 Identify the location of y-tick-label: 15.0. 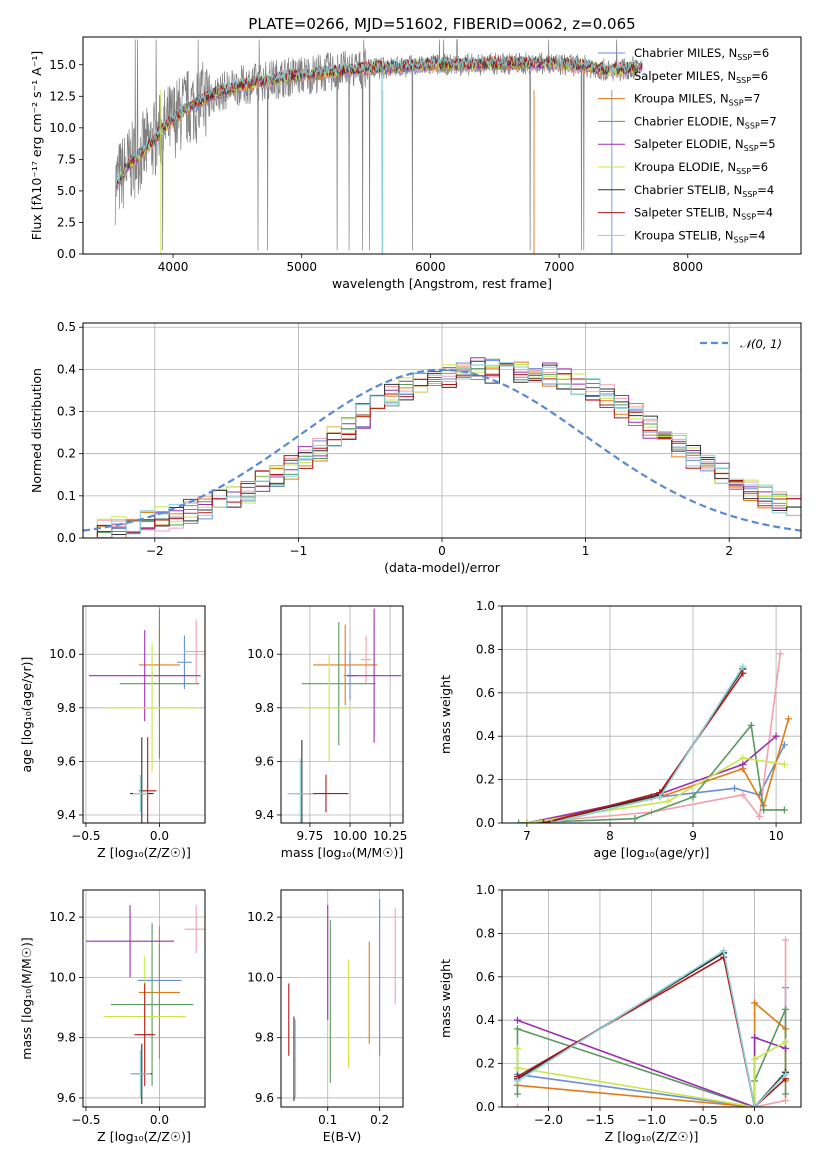
(62, 65).